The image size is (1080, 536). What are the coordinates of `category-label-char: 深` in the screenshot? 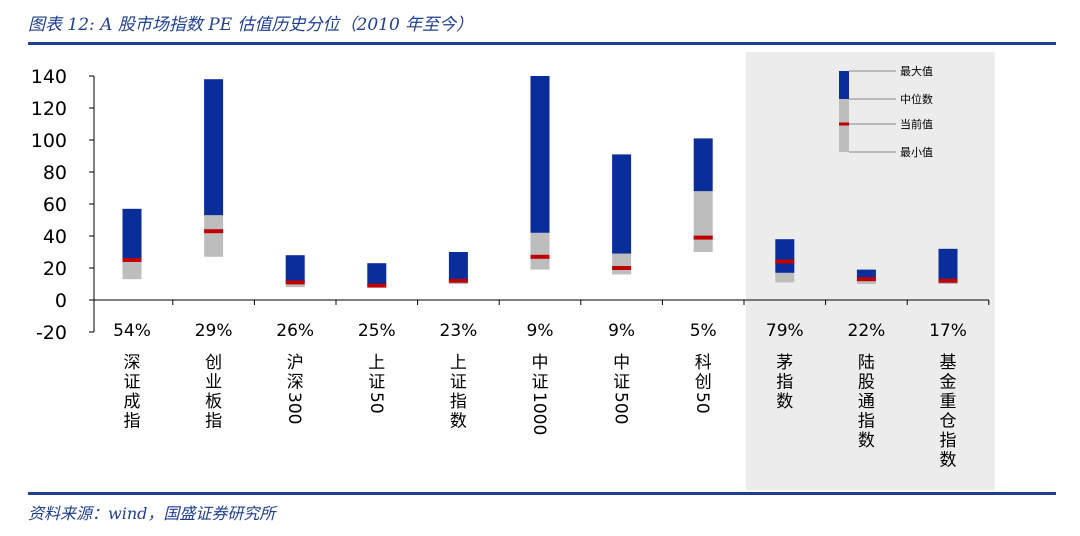 It's located at (295, 383).